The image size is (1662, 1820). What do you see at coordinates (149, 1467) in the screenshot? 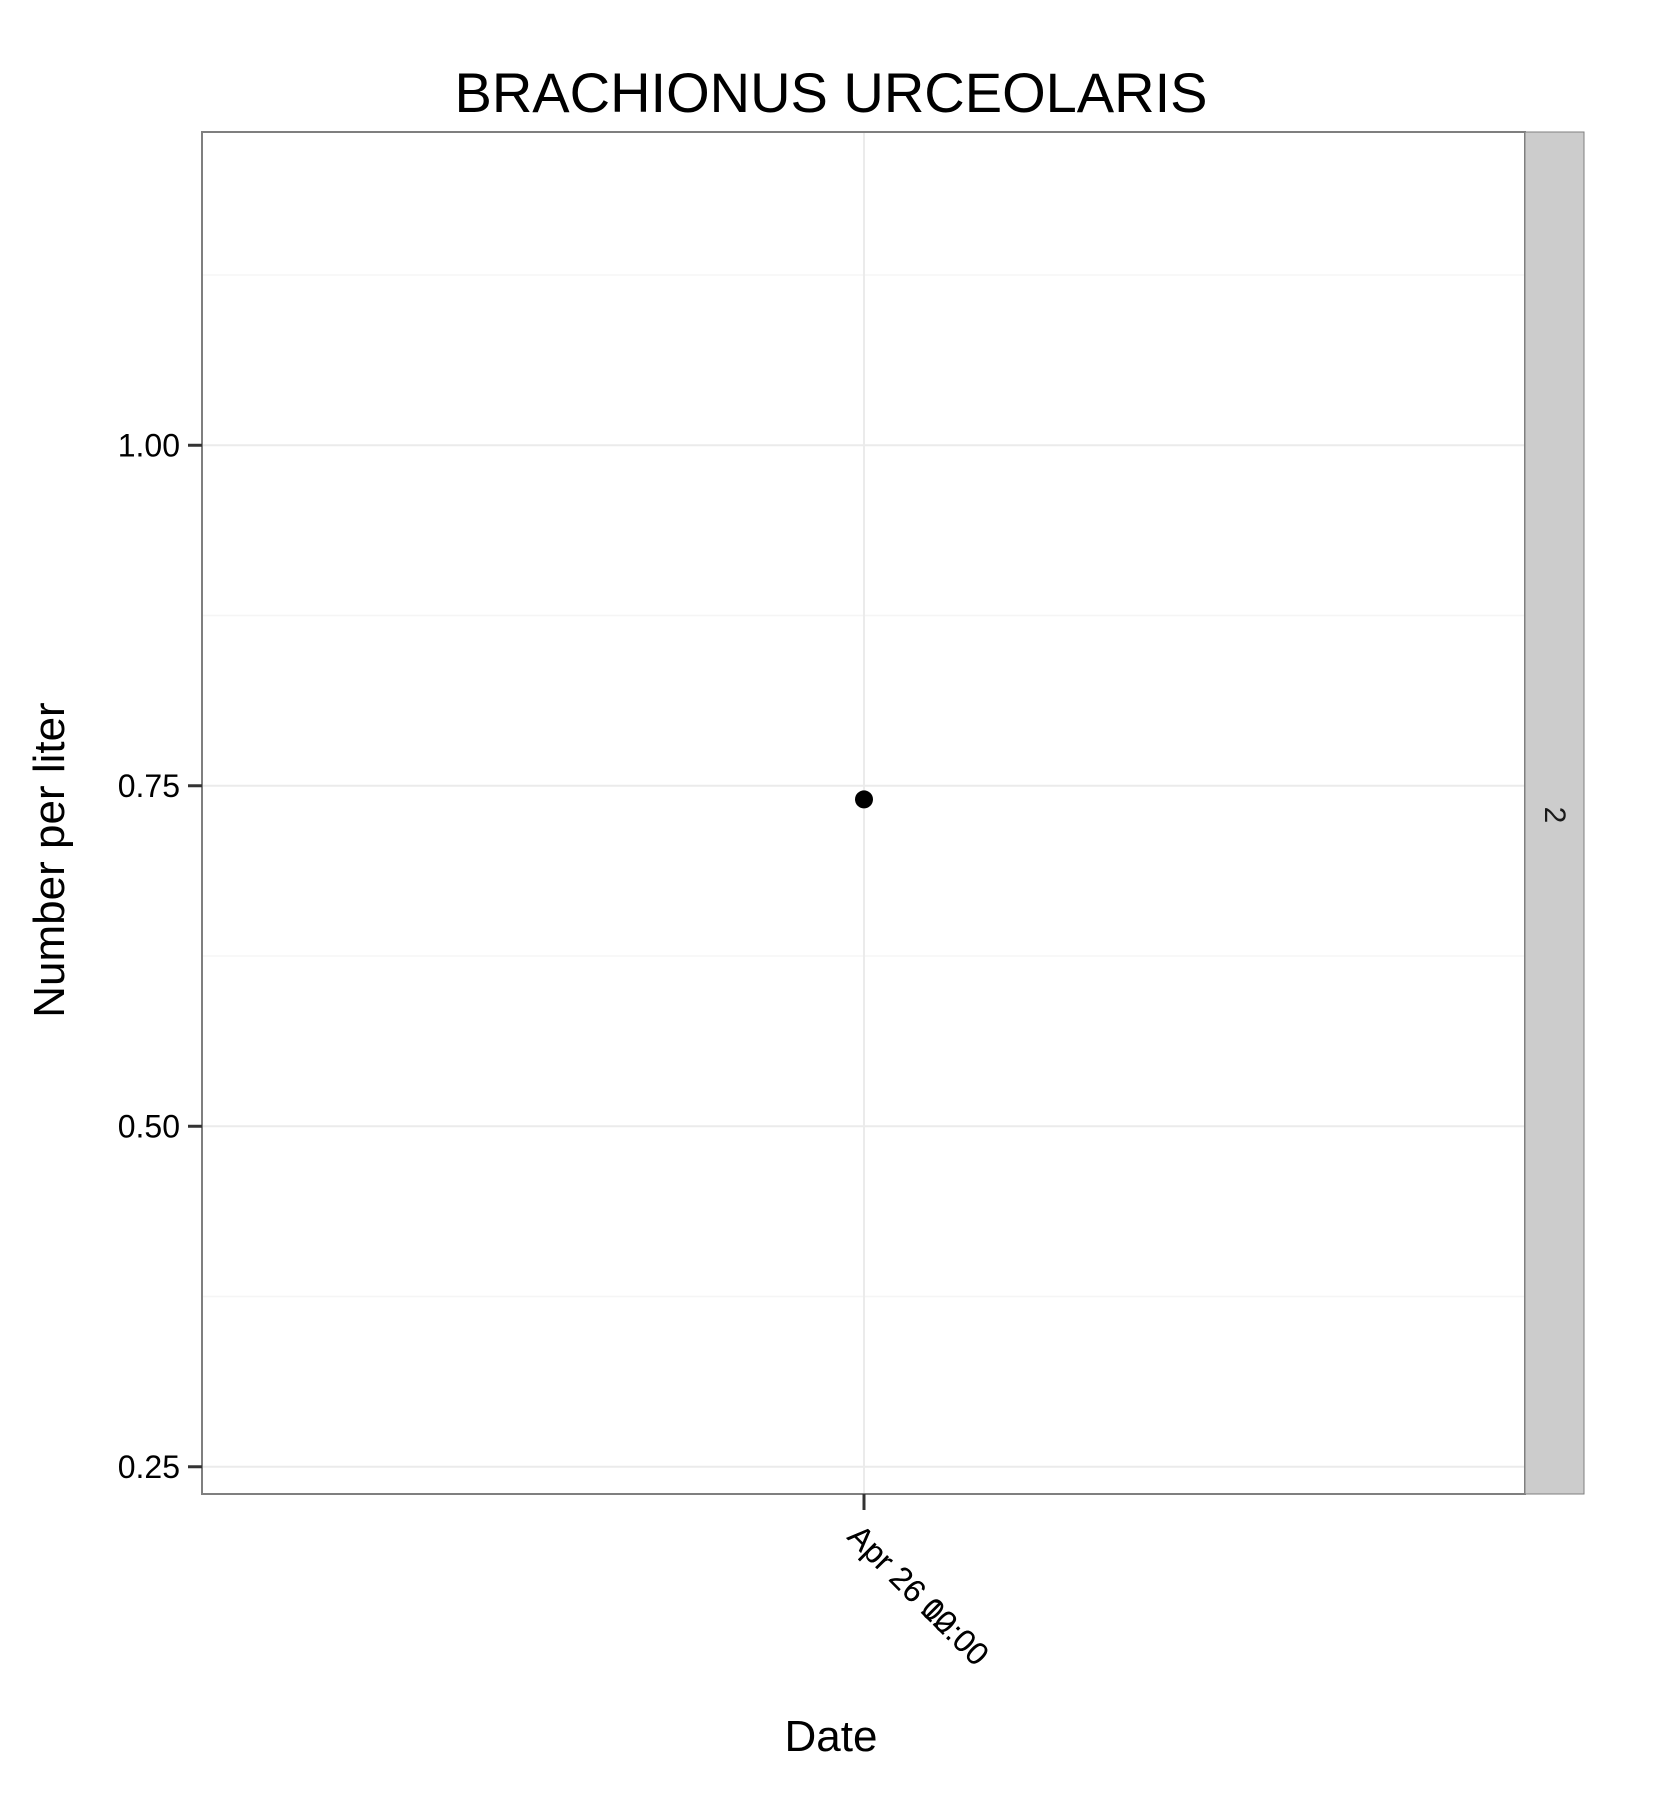
I see `y-tick-label: 0.25` at bounding box center [149, 1467].